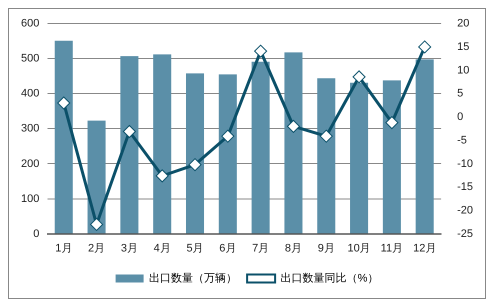 The height and width of the screenshot is (307, 494). I want to click on x-tick-label: 11月, so click(392, 248).